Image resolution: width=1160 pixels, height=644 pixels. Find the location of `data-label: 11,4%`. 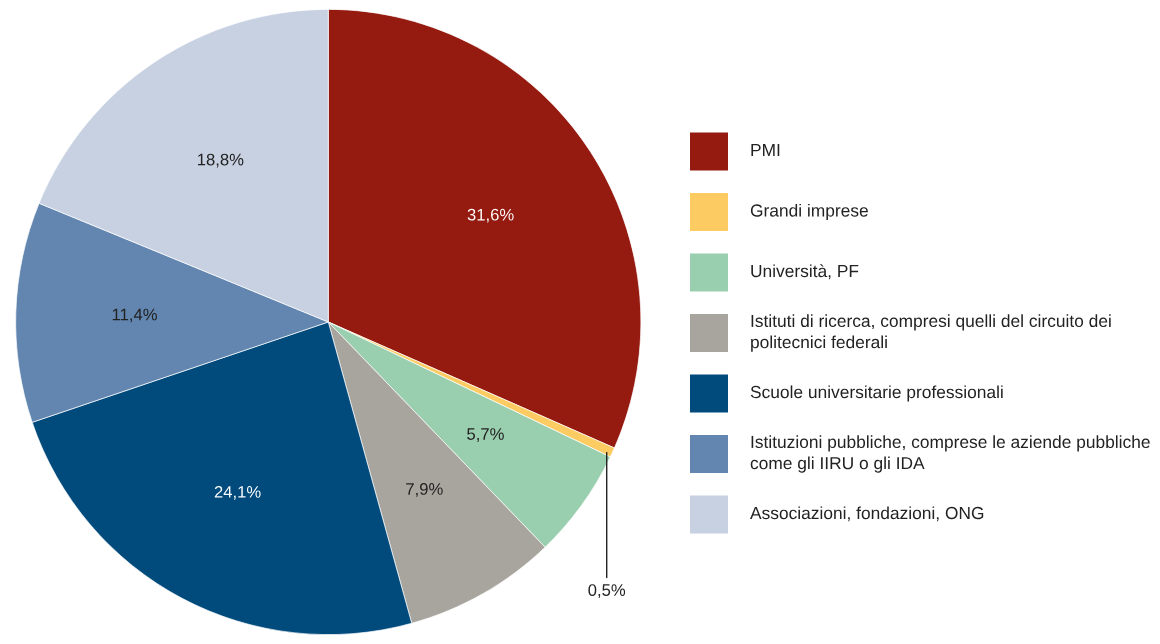

data-label: 11,4% is located at coordinates (134, 315).